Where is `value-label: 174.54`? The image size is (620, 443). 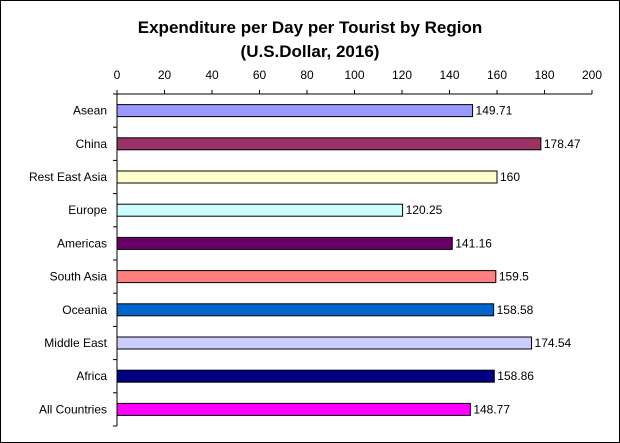 value-label: 174.54 is located at coordinates (553, 343).